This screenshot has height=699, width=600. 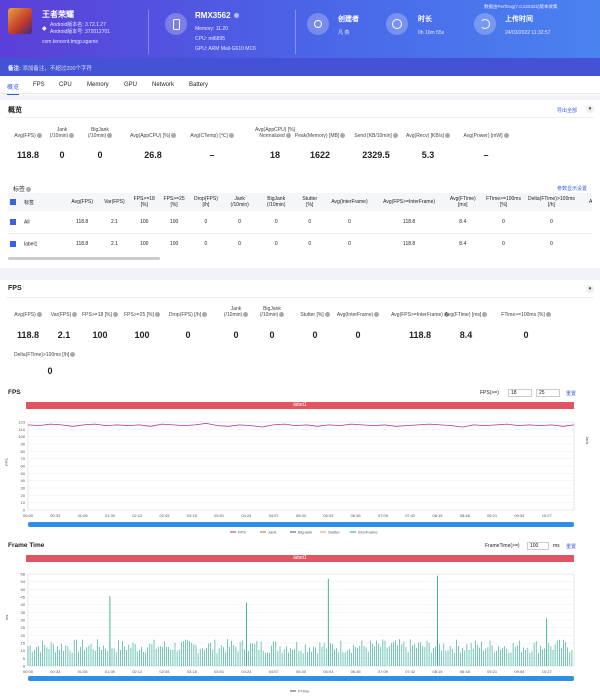 What do you see at coordinates (39, 85) in the screenshot?
I see `tab-fps: FPS` at bounding box center [39, 85].